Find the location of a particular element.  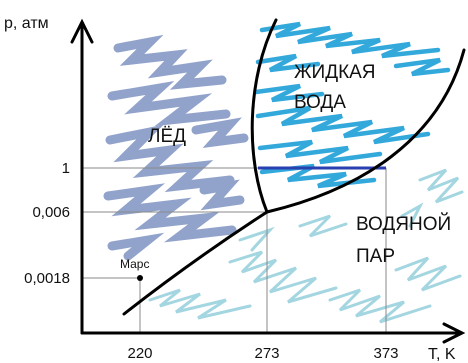

mars-label: Марс is located at coordinates (134, 264).